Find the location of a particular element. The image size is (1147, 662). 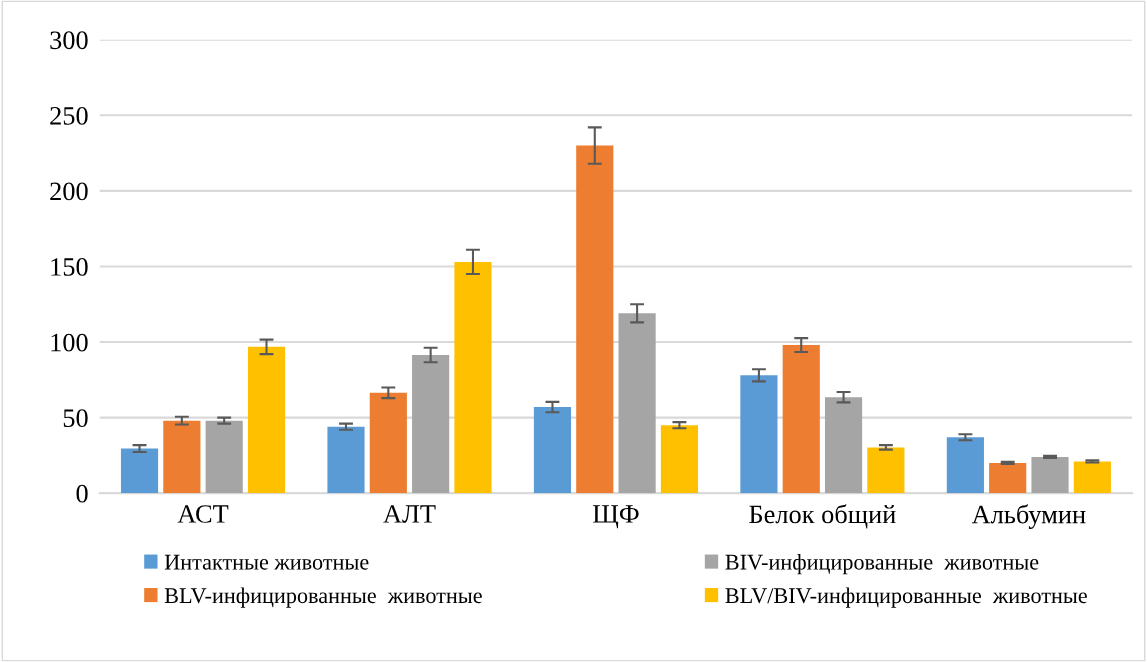

x-tick-label: Белок общий is located at coordinates (822, 516).